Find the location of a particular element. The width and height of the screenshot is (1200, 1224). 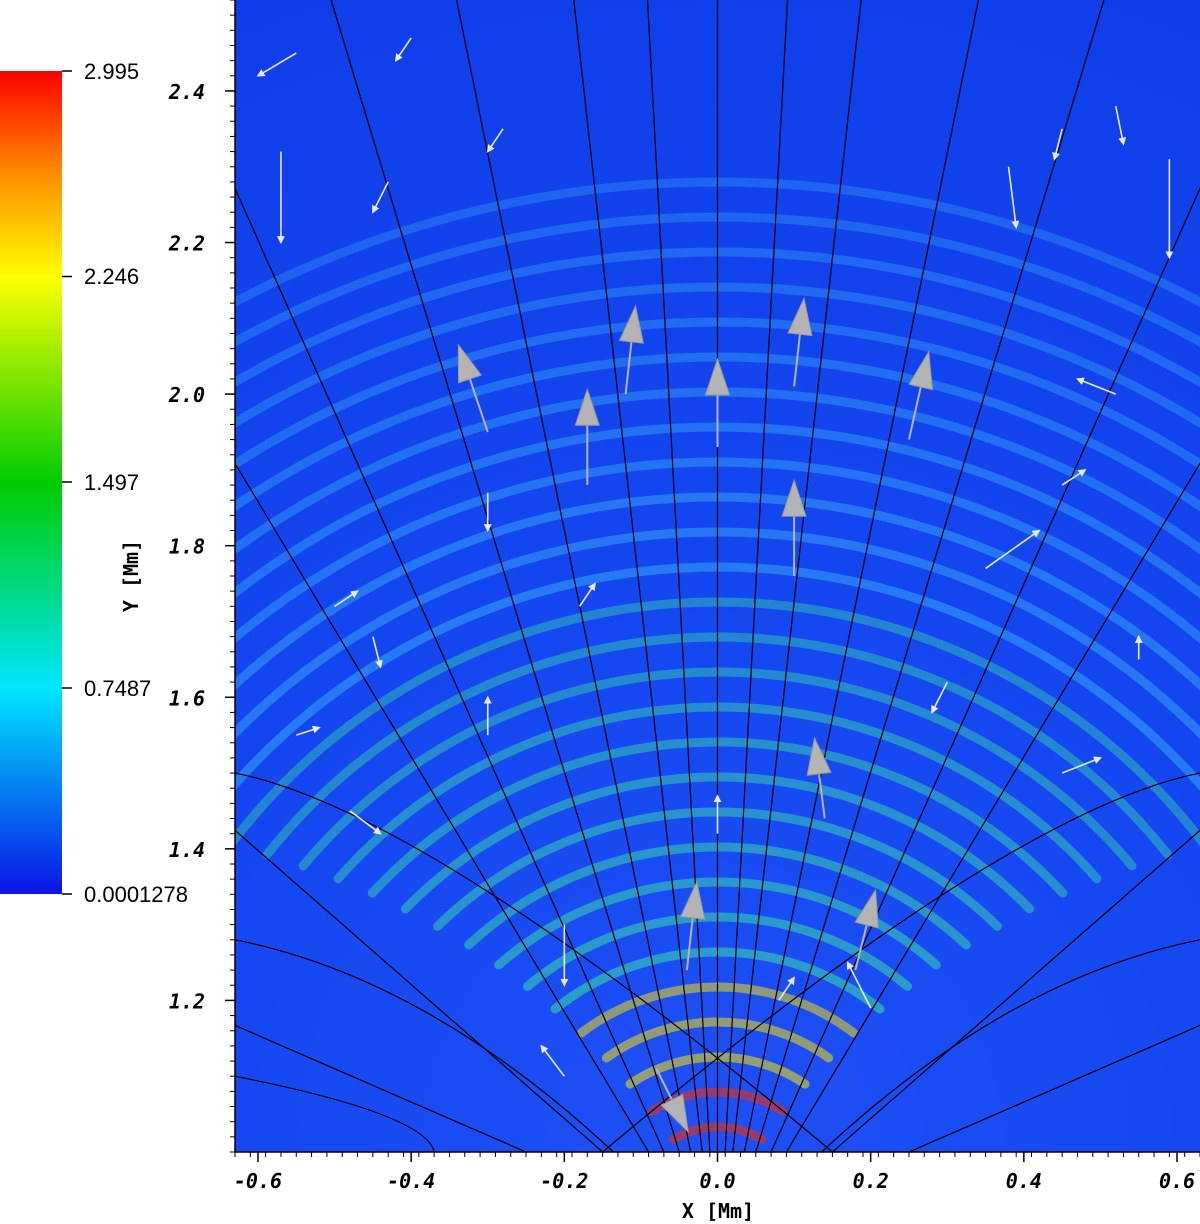

y-tick-label: 2.0 is located at coordinates (186, 395).